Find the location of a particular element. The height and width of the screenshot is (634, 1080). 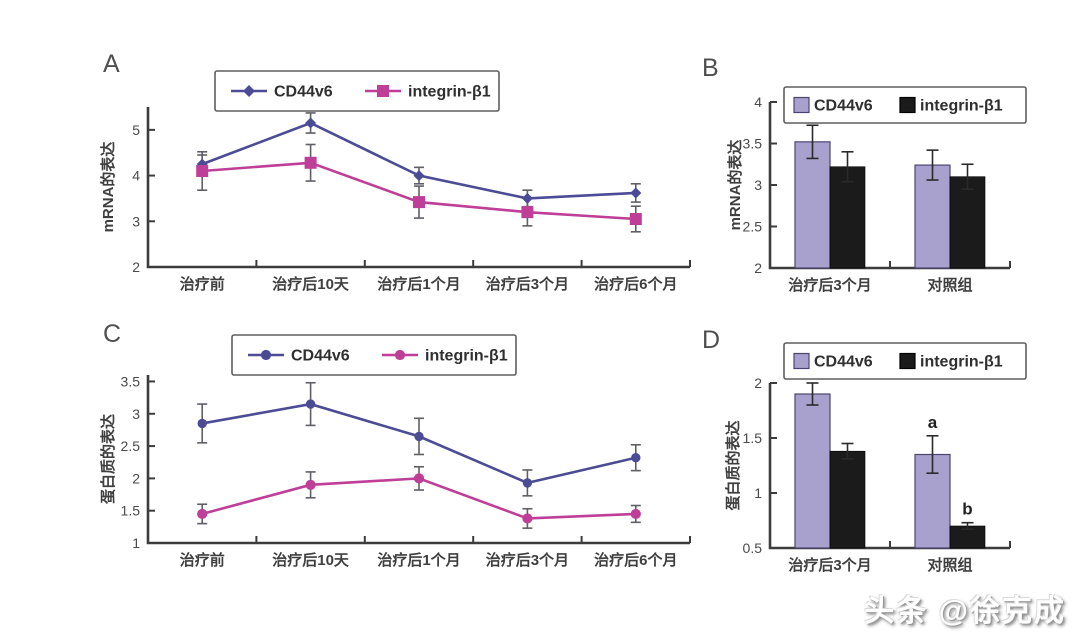

legend-A: CD44v6 integrin-β1 is located at coordinates (357, 91).